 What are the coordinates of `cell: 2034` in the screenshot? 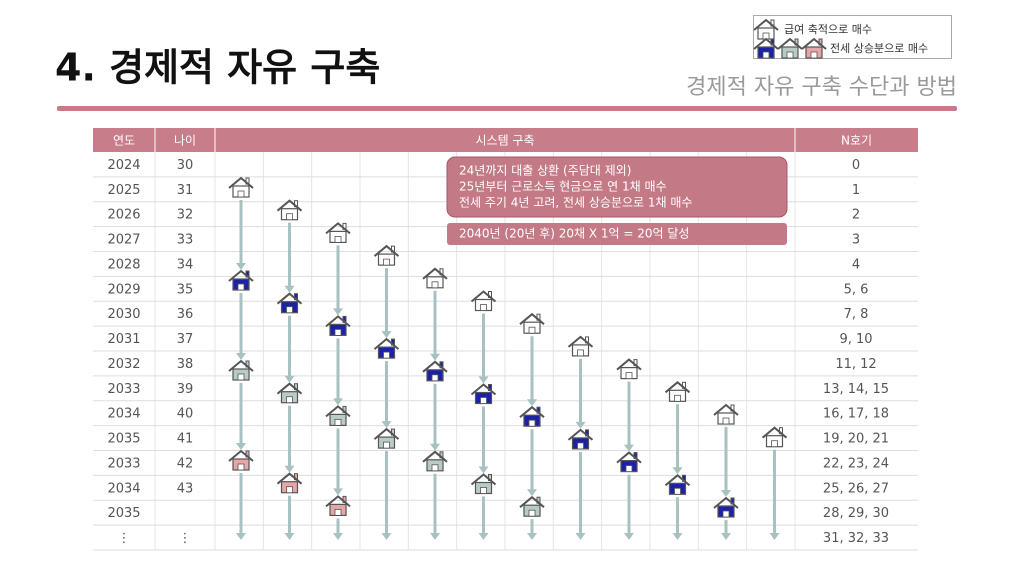 It's located at (123, 414).